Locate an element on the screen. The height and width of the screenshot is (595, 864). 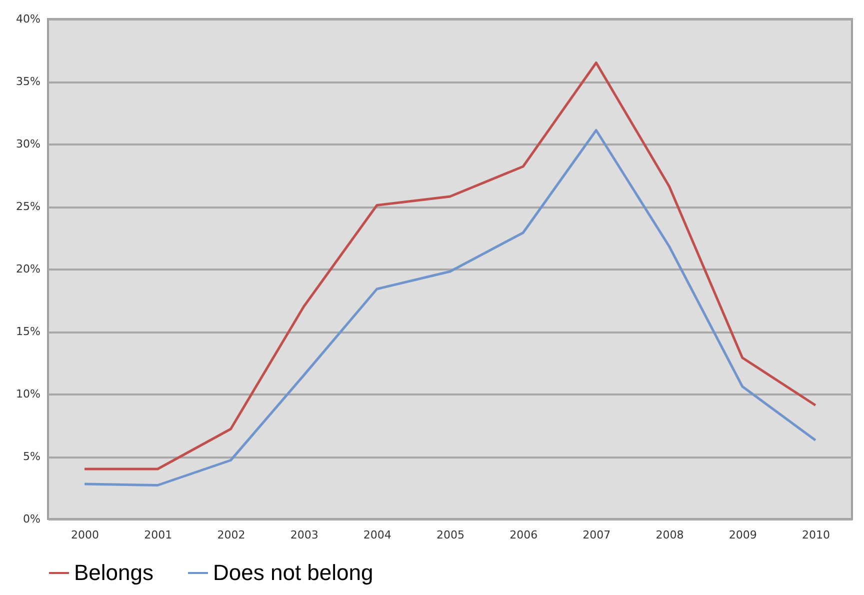
x-tick-label: 2004 is located at coordinates (377, 535).